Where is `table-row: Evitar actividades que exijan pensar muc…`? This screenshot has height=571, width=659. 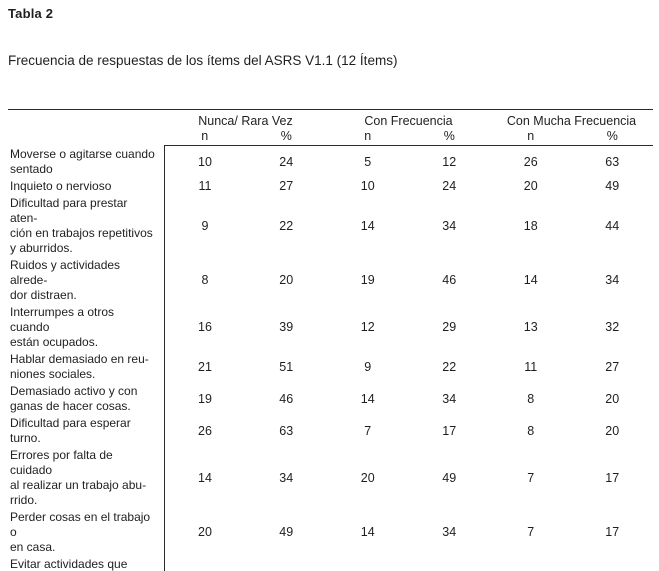
table-row: Evitar actividades que exijan pensar muc… is located at coordinates (331, 563).